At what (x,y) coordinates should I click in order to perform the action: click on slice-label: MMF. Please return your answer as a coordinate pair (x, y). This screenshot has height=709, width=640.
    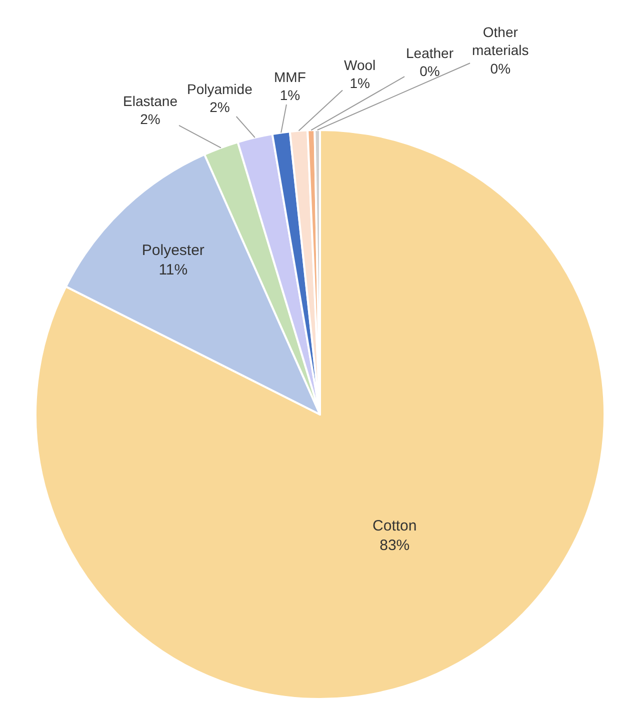
    Looking at the image, I should click on (290, 77).